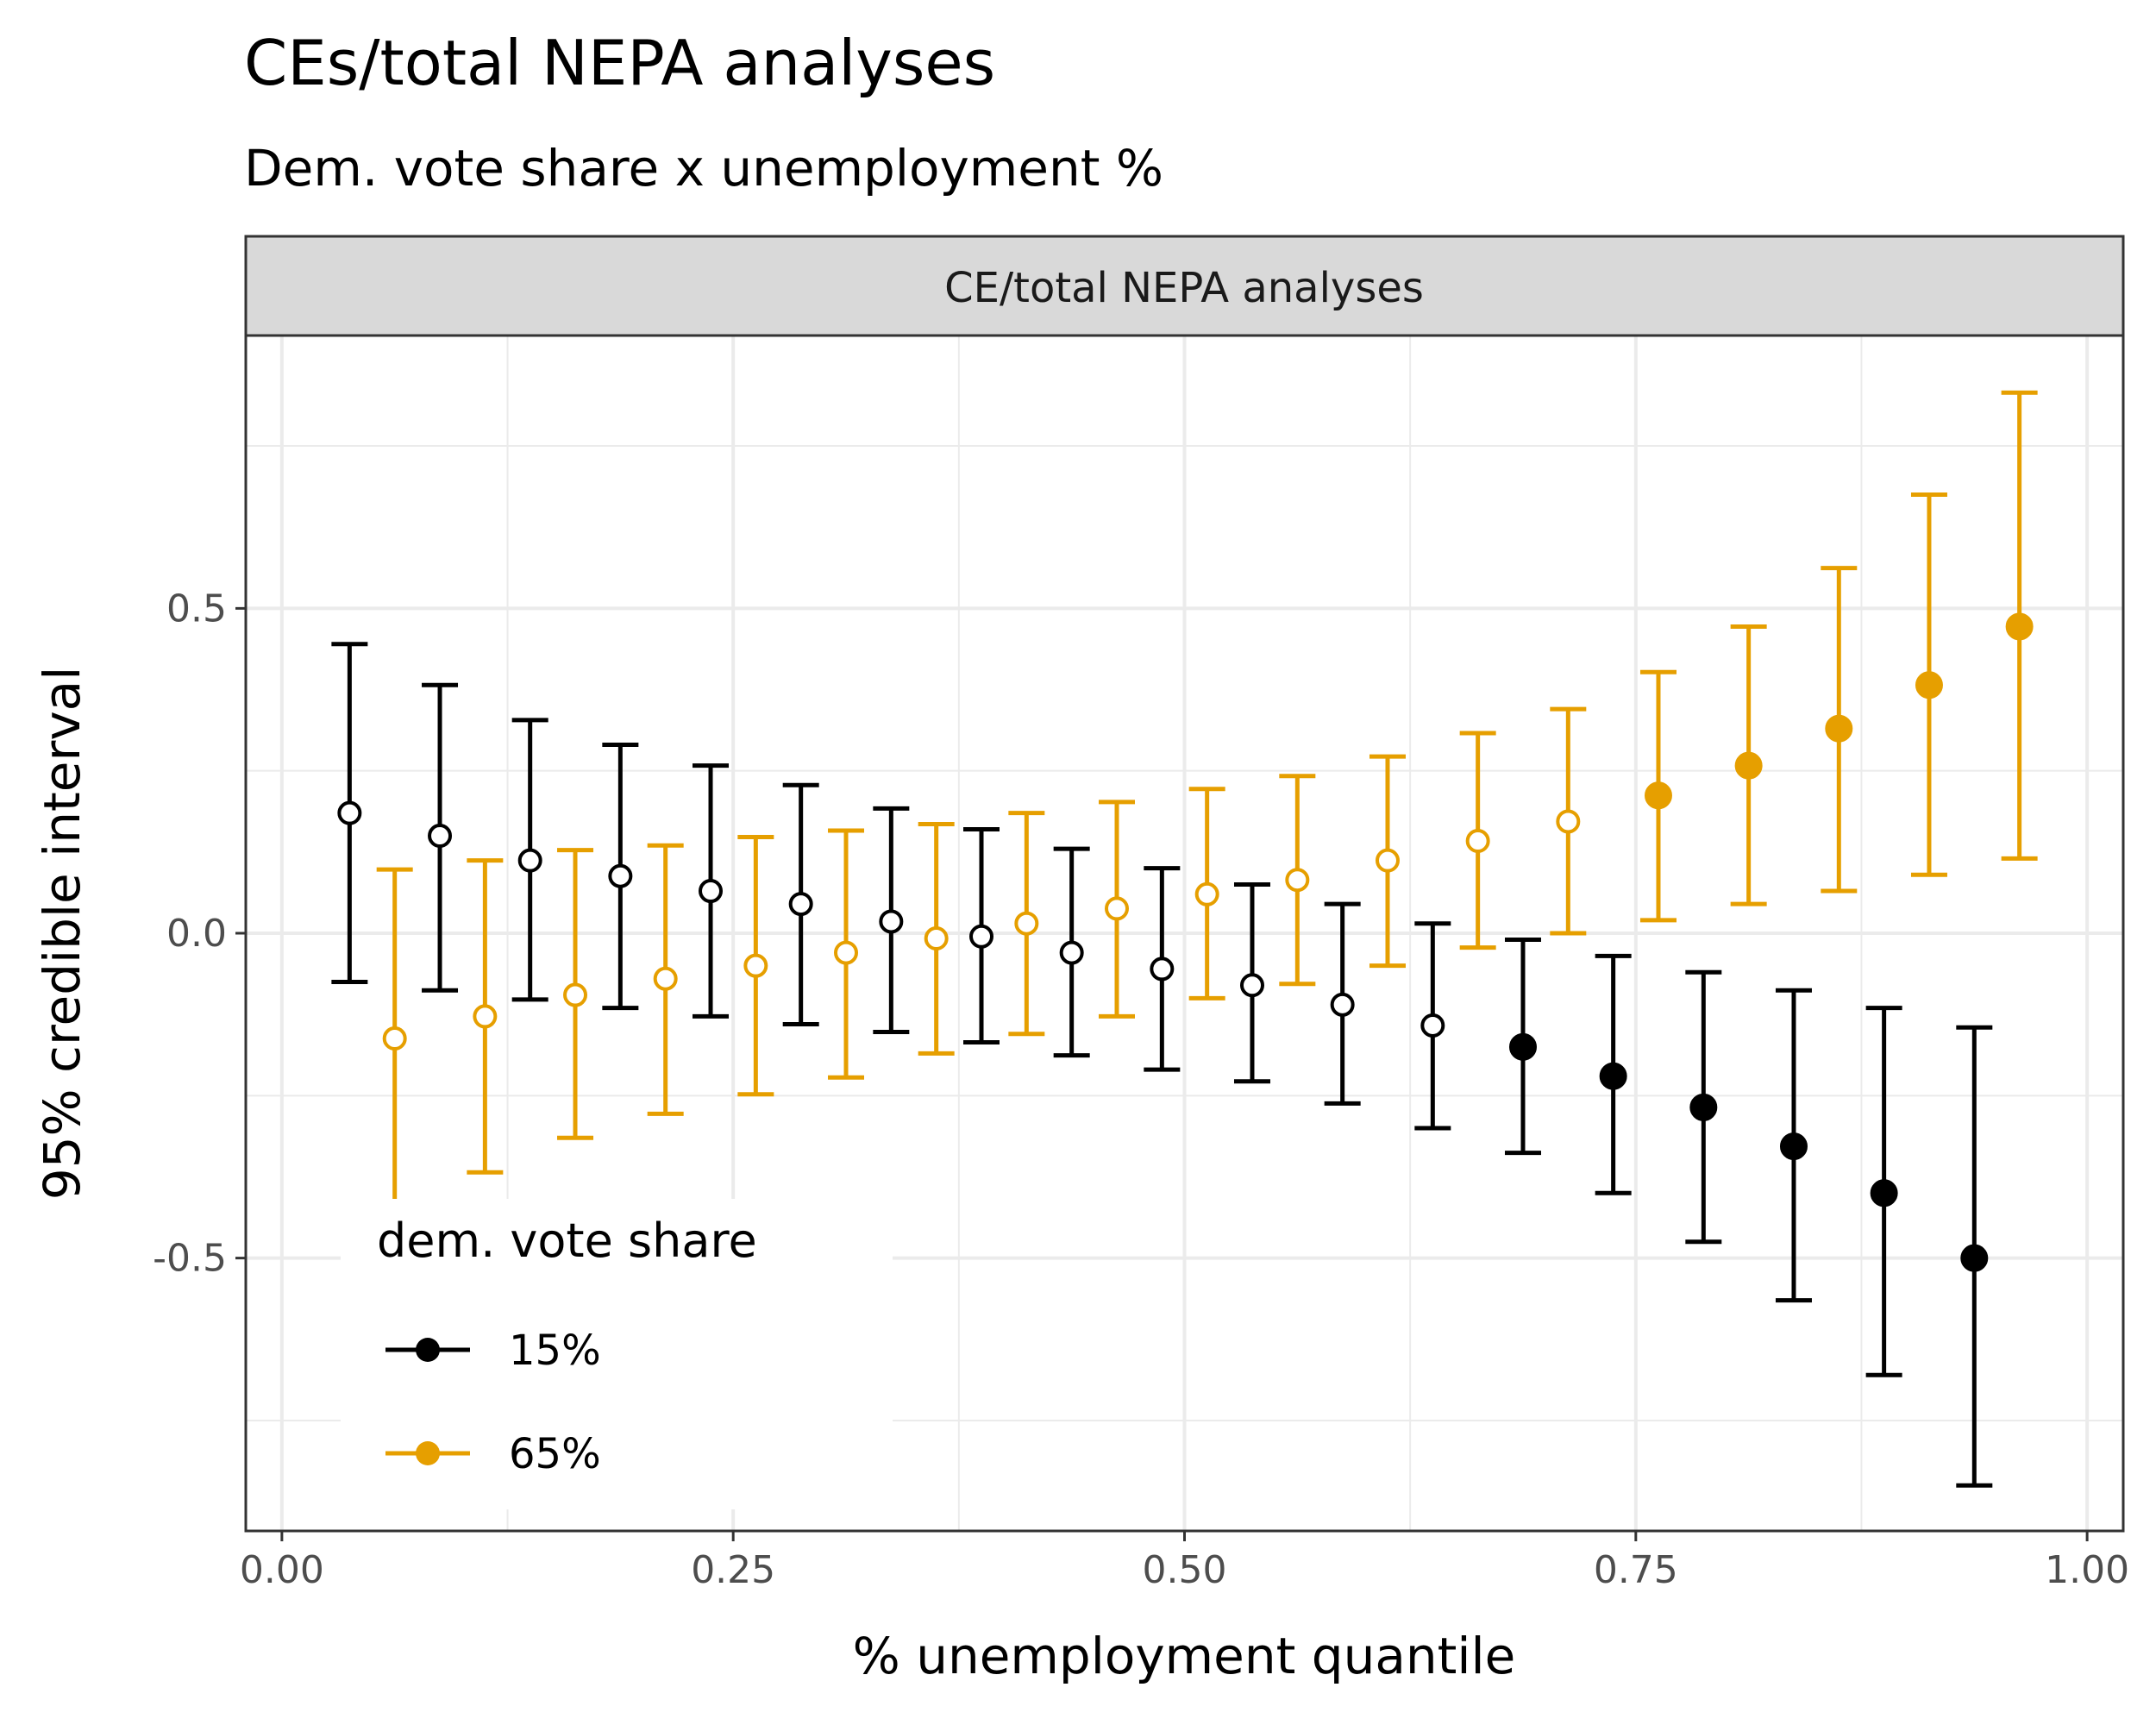 Image resolution: width=2156 pixels, height=1725 pixels. What do you see at coordinates (190, 1259) in the screenshot?
I see `y-tick-label: -0.5` at bounding box center [190, 1259].